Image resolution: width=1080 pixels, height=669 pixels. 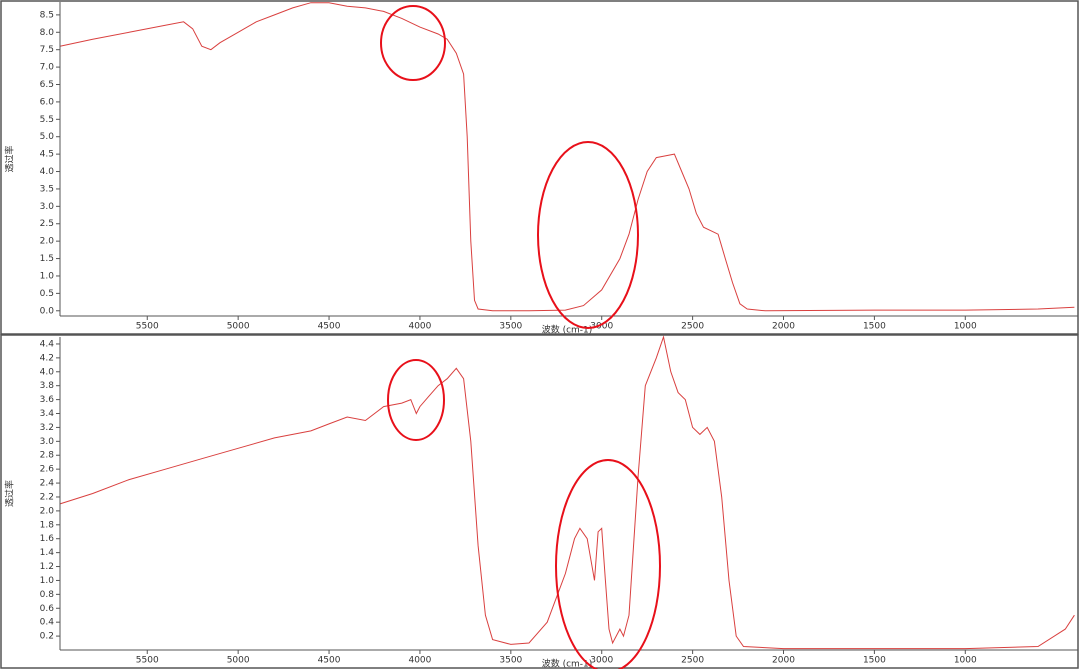 What do you see at coordinates (47, 456) in the screenshot?
I see `y-tick-label: 2.8` at bounding box center [47, 456].